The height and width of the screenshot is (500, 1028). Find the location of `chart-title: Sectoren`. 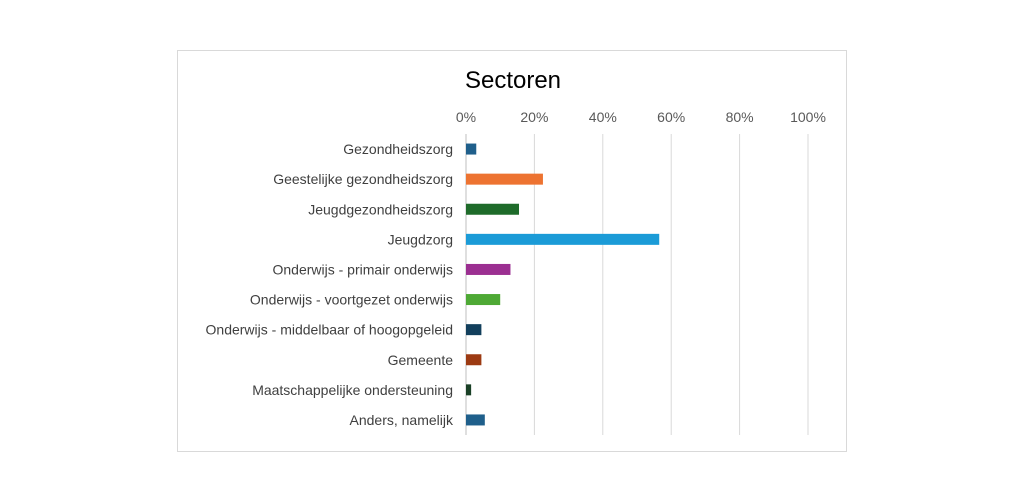

chart-title: Sectoren is located at coordinates (513, 80).